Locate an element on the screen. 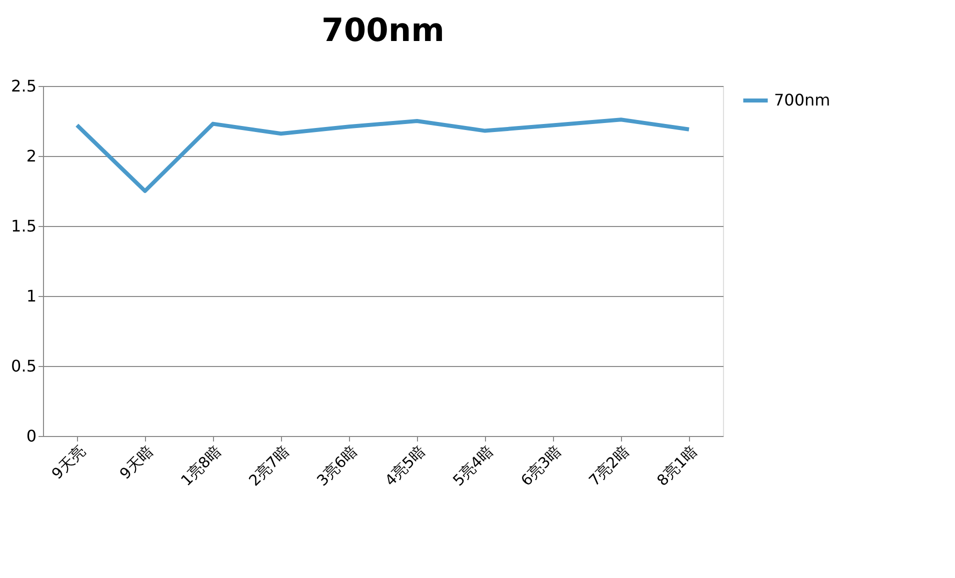 Image resolution: width=955 pixels, height=578 pixels. x-tick-label: 1亮8暗 is located at coordinates (201, 466).